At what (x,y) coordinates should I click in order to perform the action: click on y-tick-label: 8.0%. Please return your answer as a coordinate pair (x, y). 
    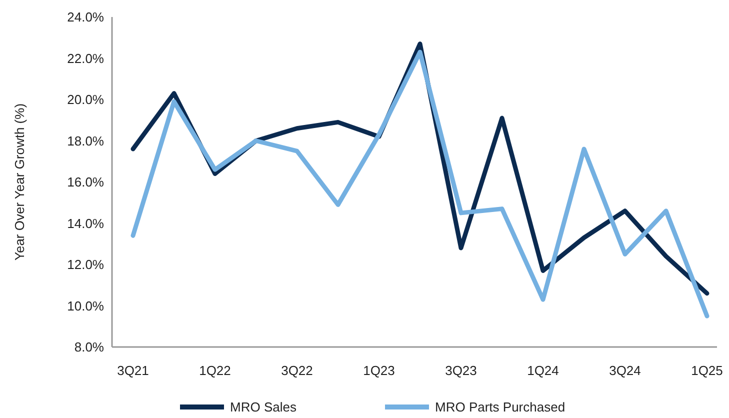
    Looking at the image, I should click on (89, 347).